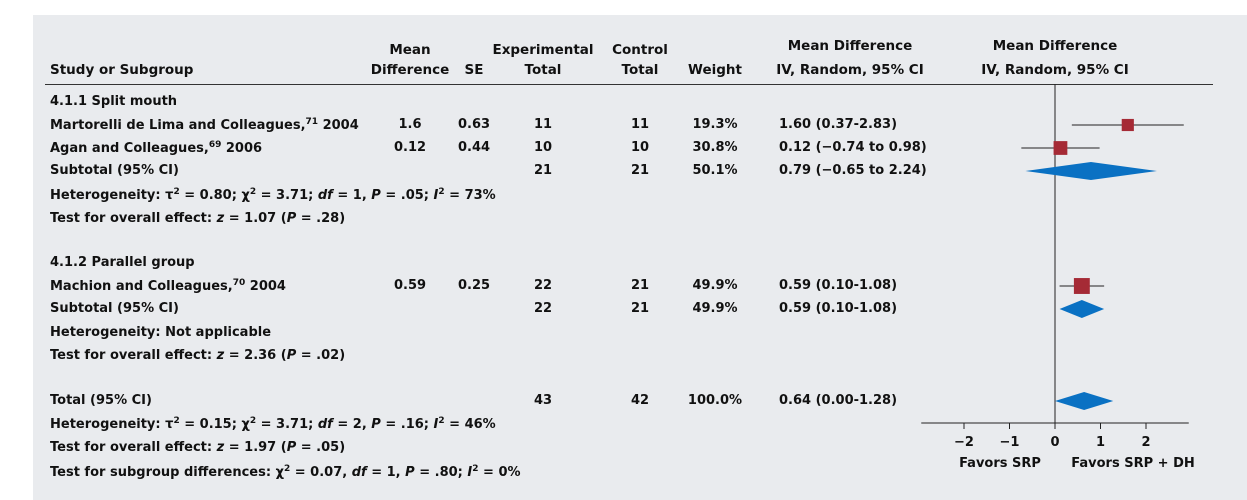 This screenshot has width=1247, height=500. What do you see at coordinates (474, 147) in the screenshot?
I see `study-se: 0.44` at bounding box center [474, 147].